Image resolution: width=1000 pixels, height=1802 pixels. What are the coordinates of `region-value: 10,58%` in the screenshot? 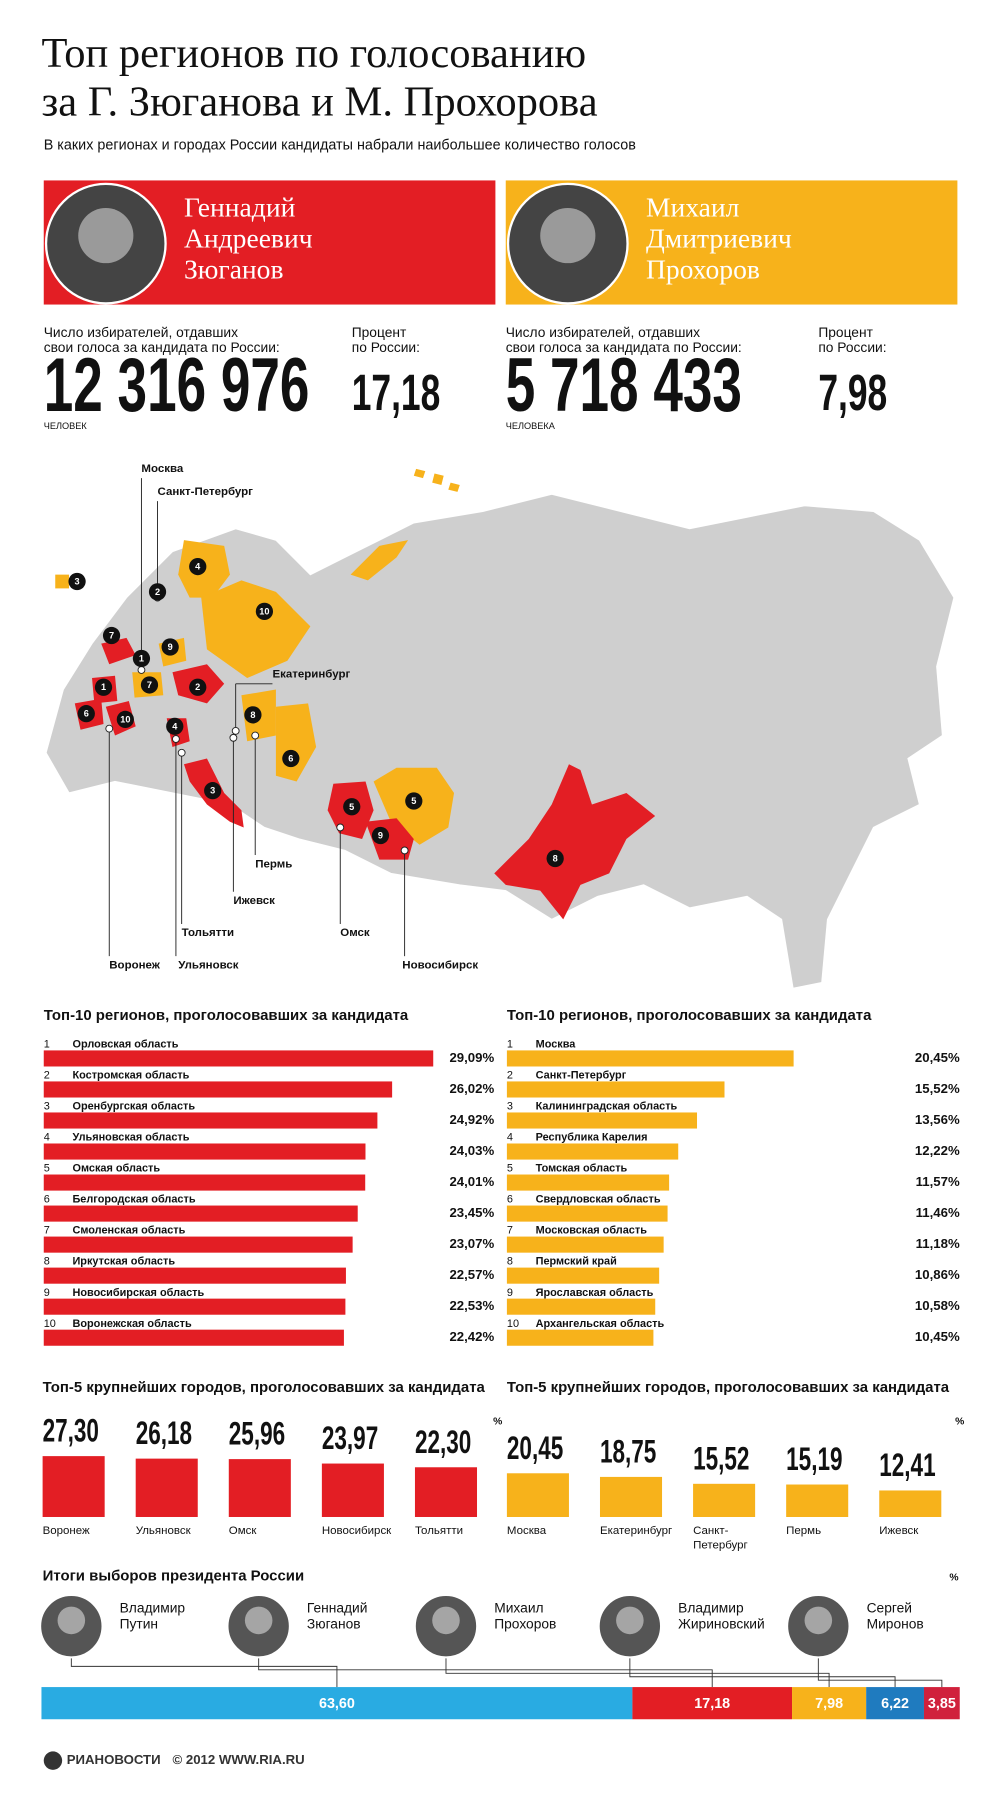 It's located at (937, 1305).